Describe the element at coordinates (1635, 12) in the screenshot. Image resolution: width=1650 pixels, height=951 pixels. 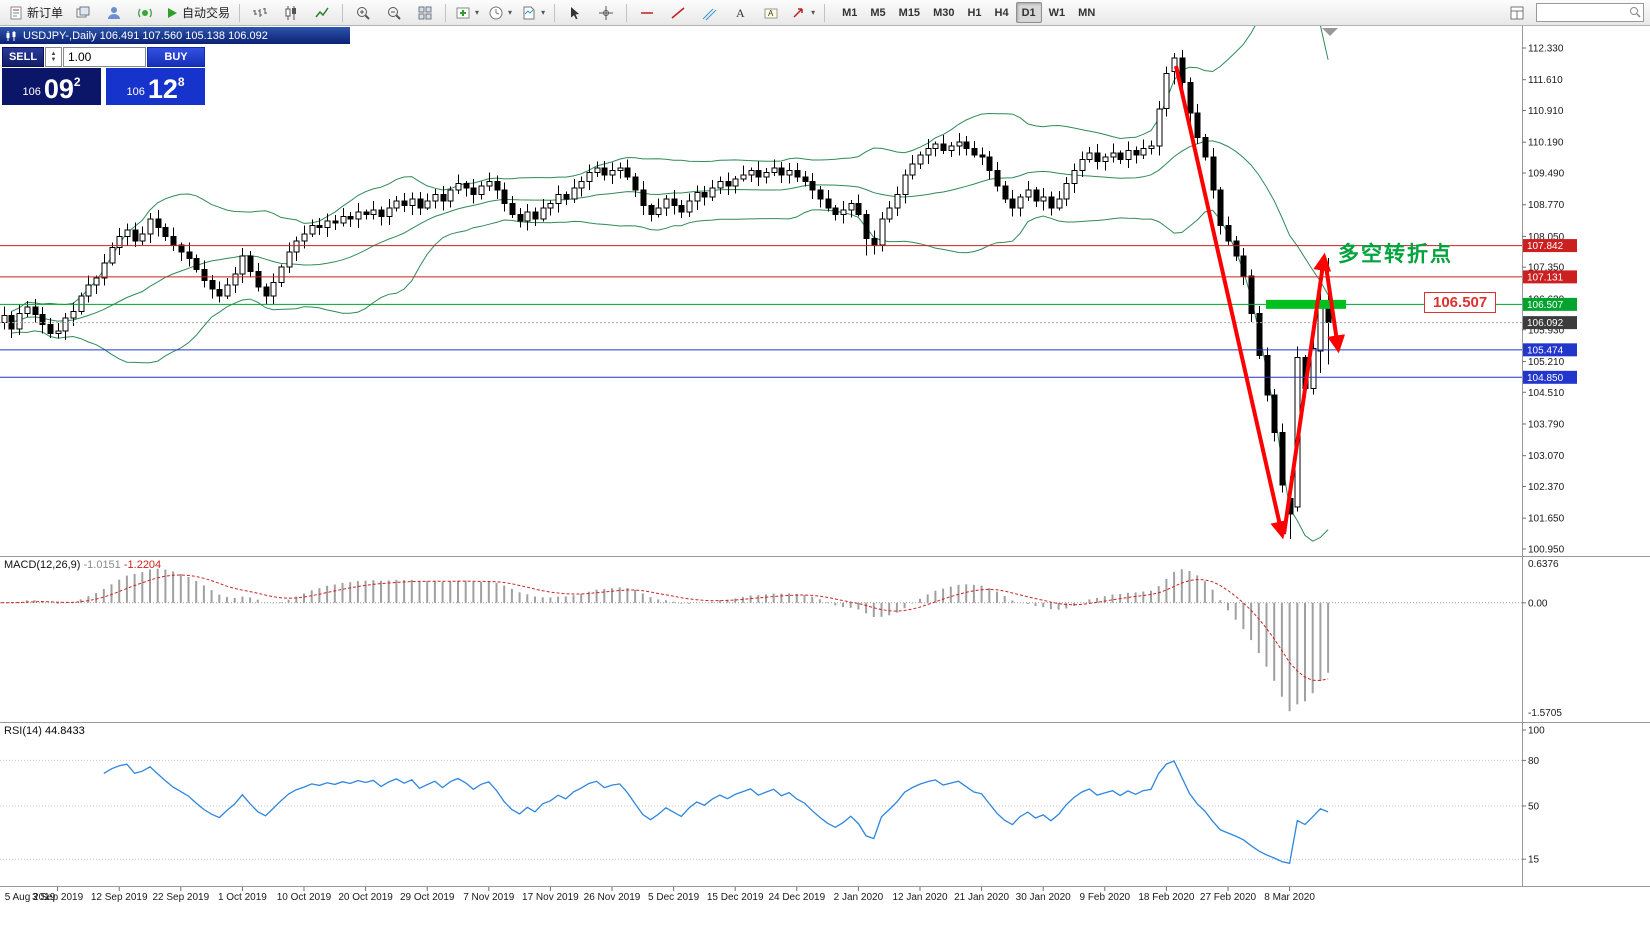
I see `search-icon` at that location.